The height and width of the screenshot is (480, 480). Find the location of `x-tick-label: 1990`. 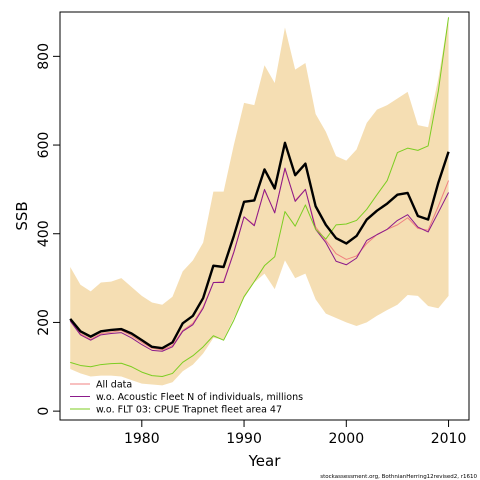

x-tick-label: 1990 is located at coordinates (244, 439).